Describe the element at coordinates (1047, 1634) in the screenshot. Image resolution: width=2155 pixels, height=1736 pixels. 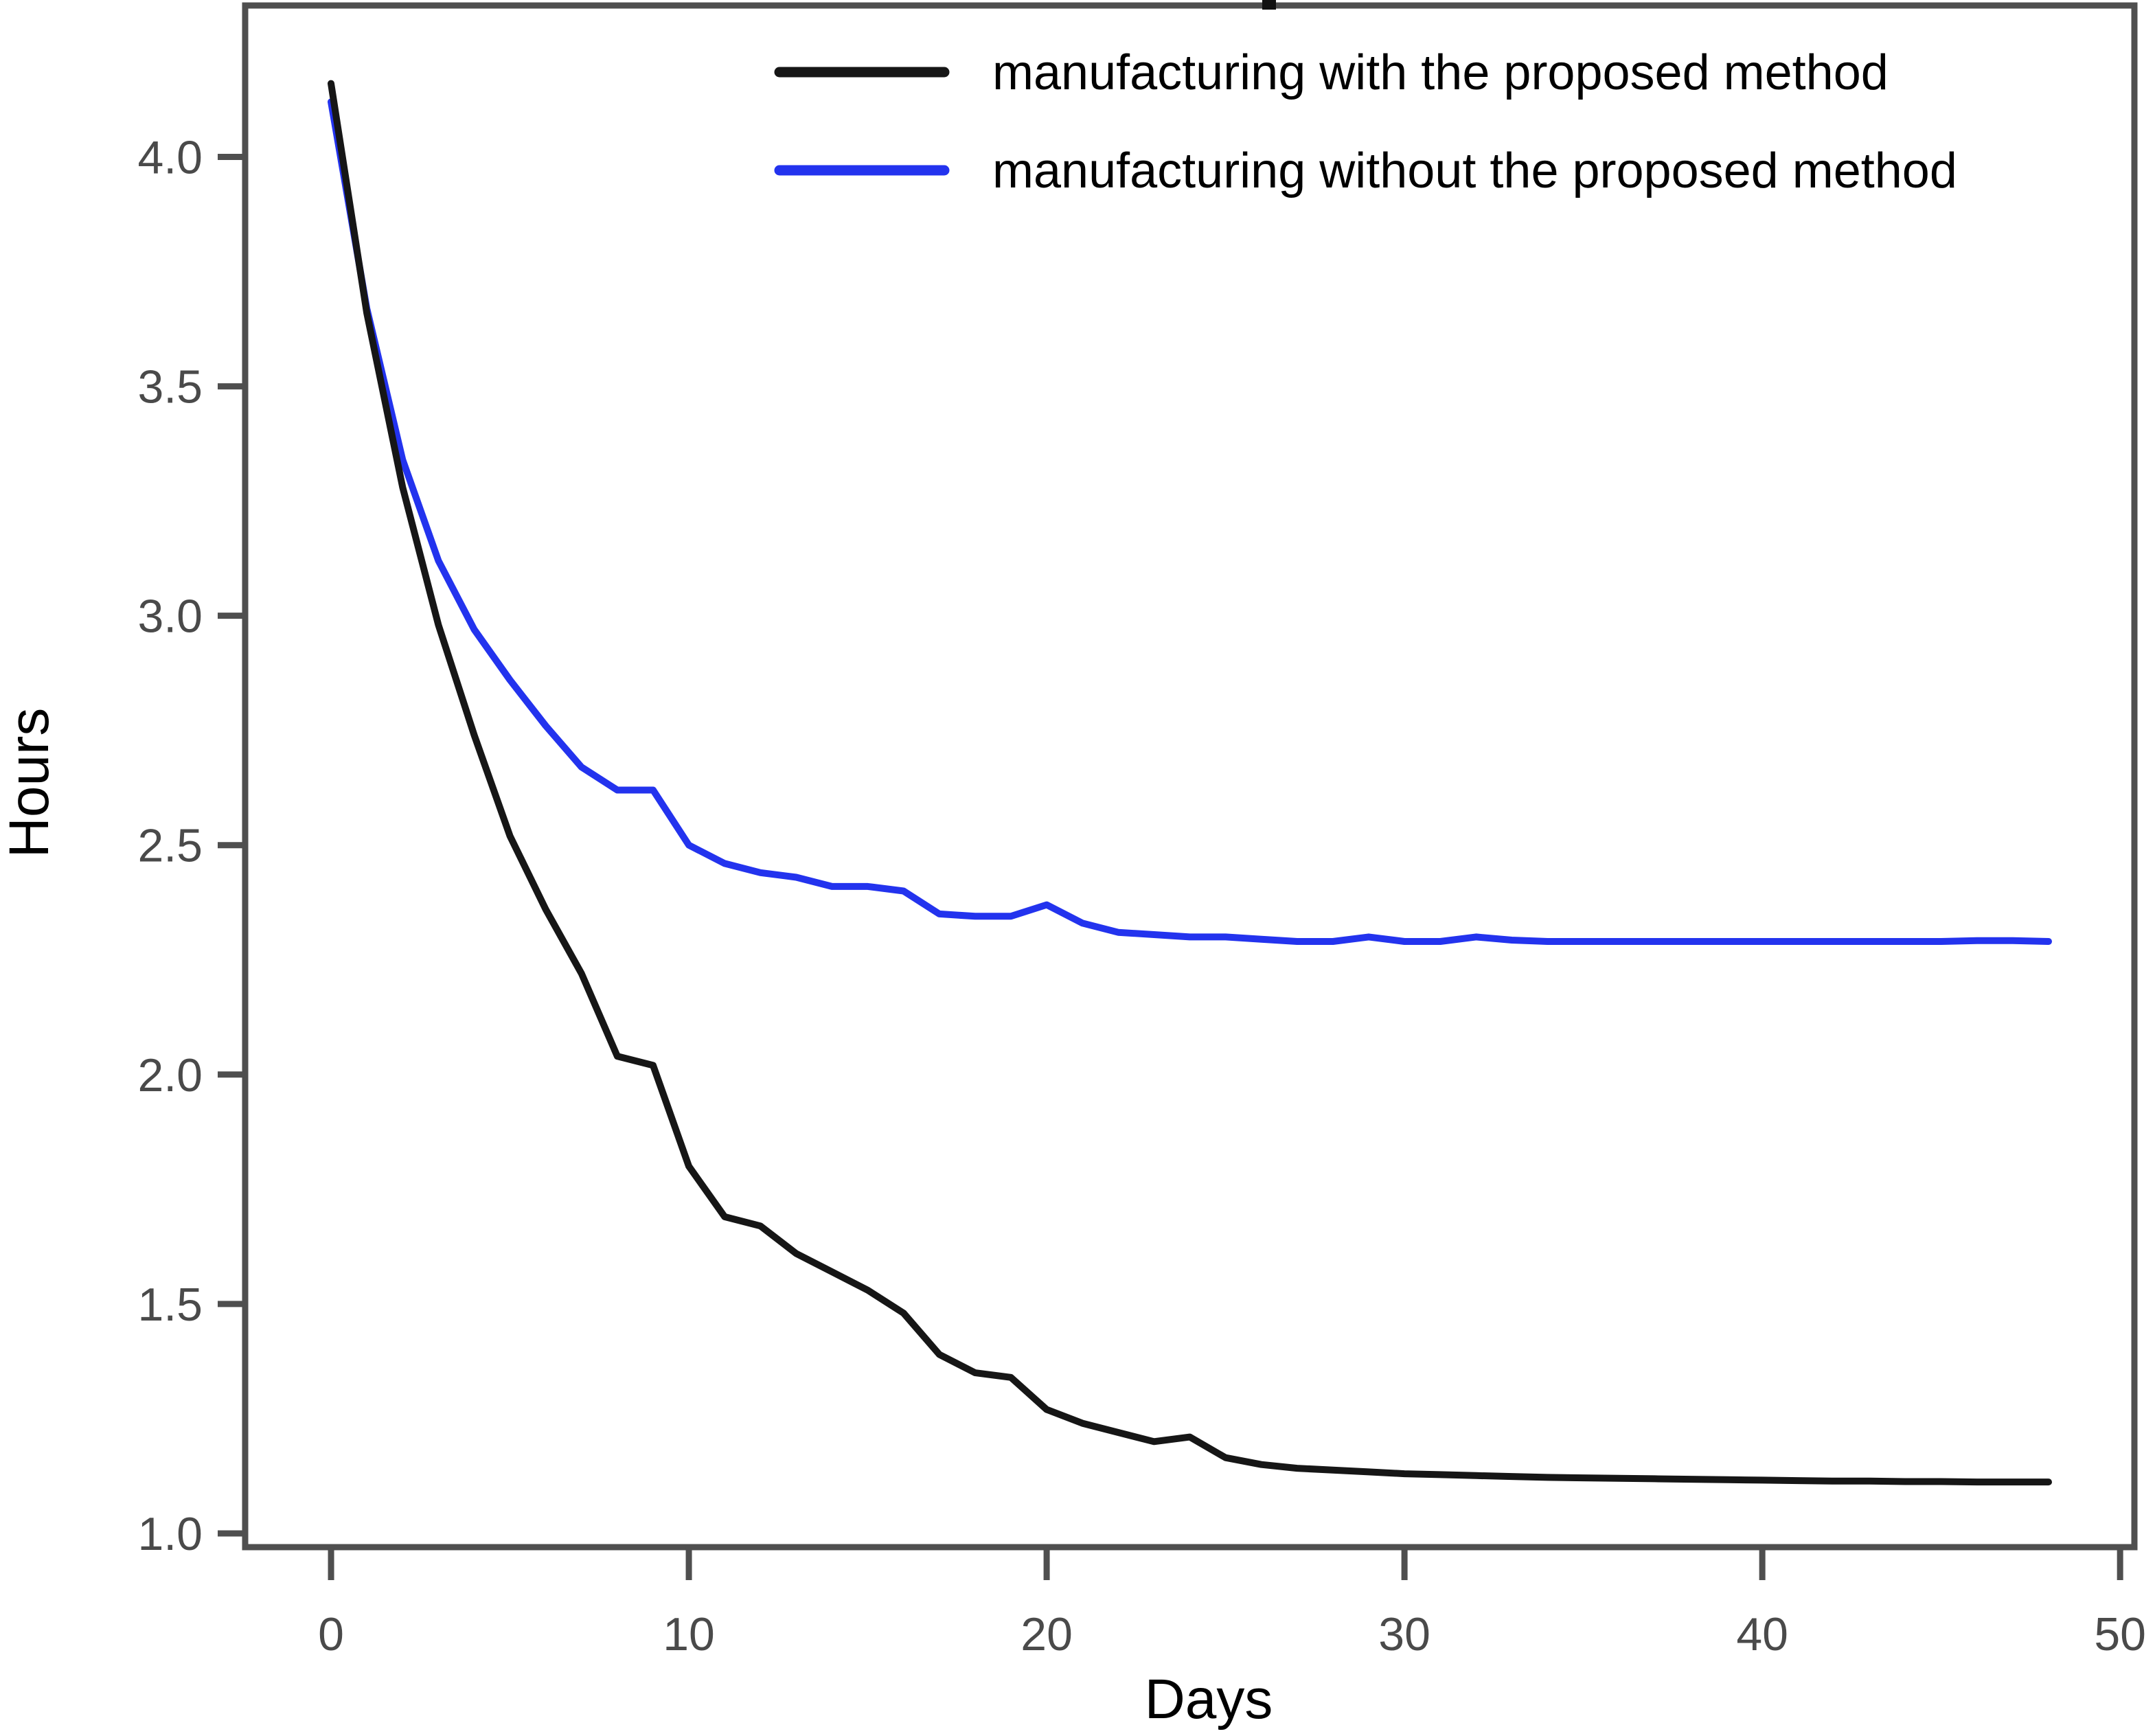
I see `x-tick-label: 20` at that location.